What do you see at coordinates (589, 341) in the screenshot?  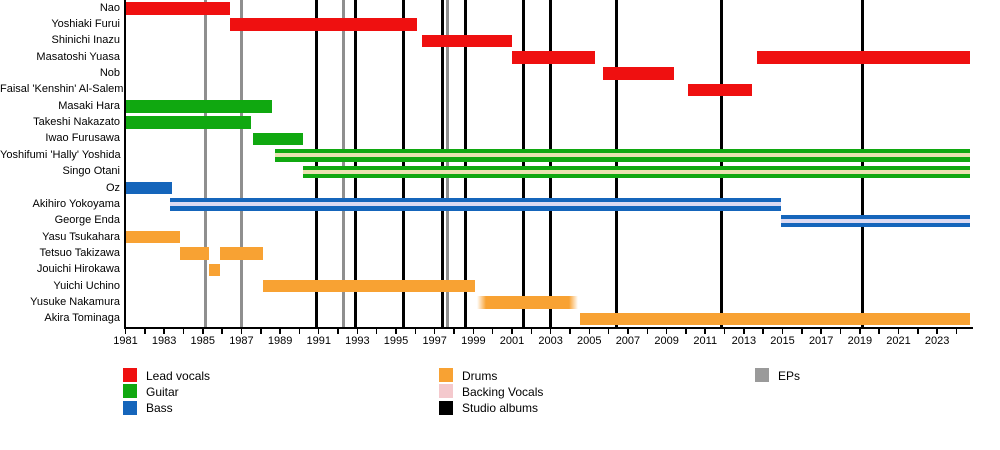 I see `axis-tick-label: 2005` at bounding box center [589, 341].